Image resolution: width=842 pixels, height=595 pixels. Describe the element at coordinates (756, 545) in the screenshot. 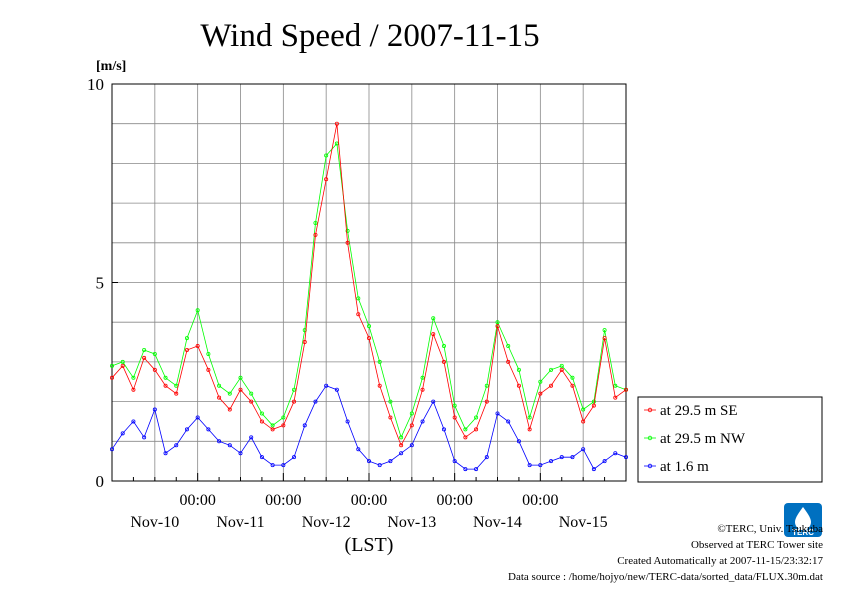

I see `observed-at-text: Observed at TERC Tower site` at that location.